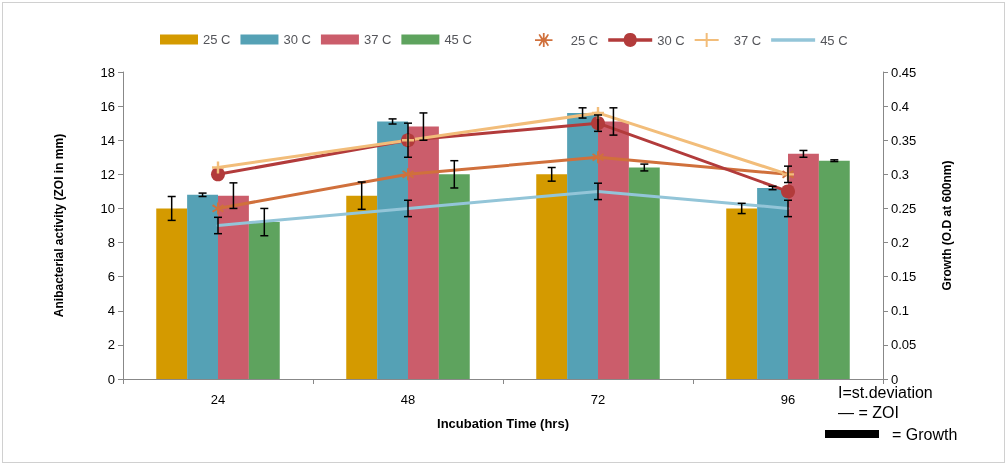 The height and width of the screenshot is (465, 1007). Describe the element at coordinates (900, 311) in the screenshot. I see `y2-tick-label: 0.1` at that location.